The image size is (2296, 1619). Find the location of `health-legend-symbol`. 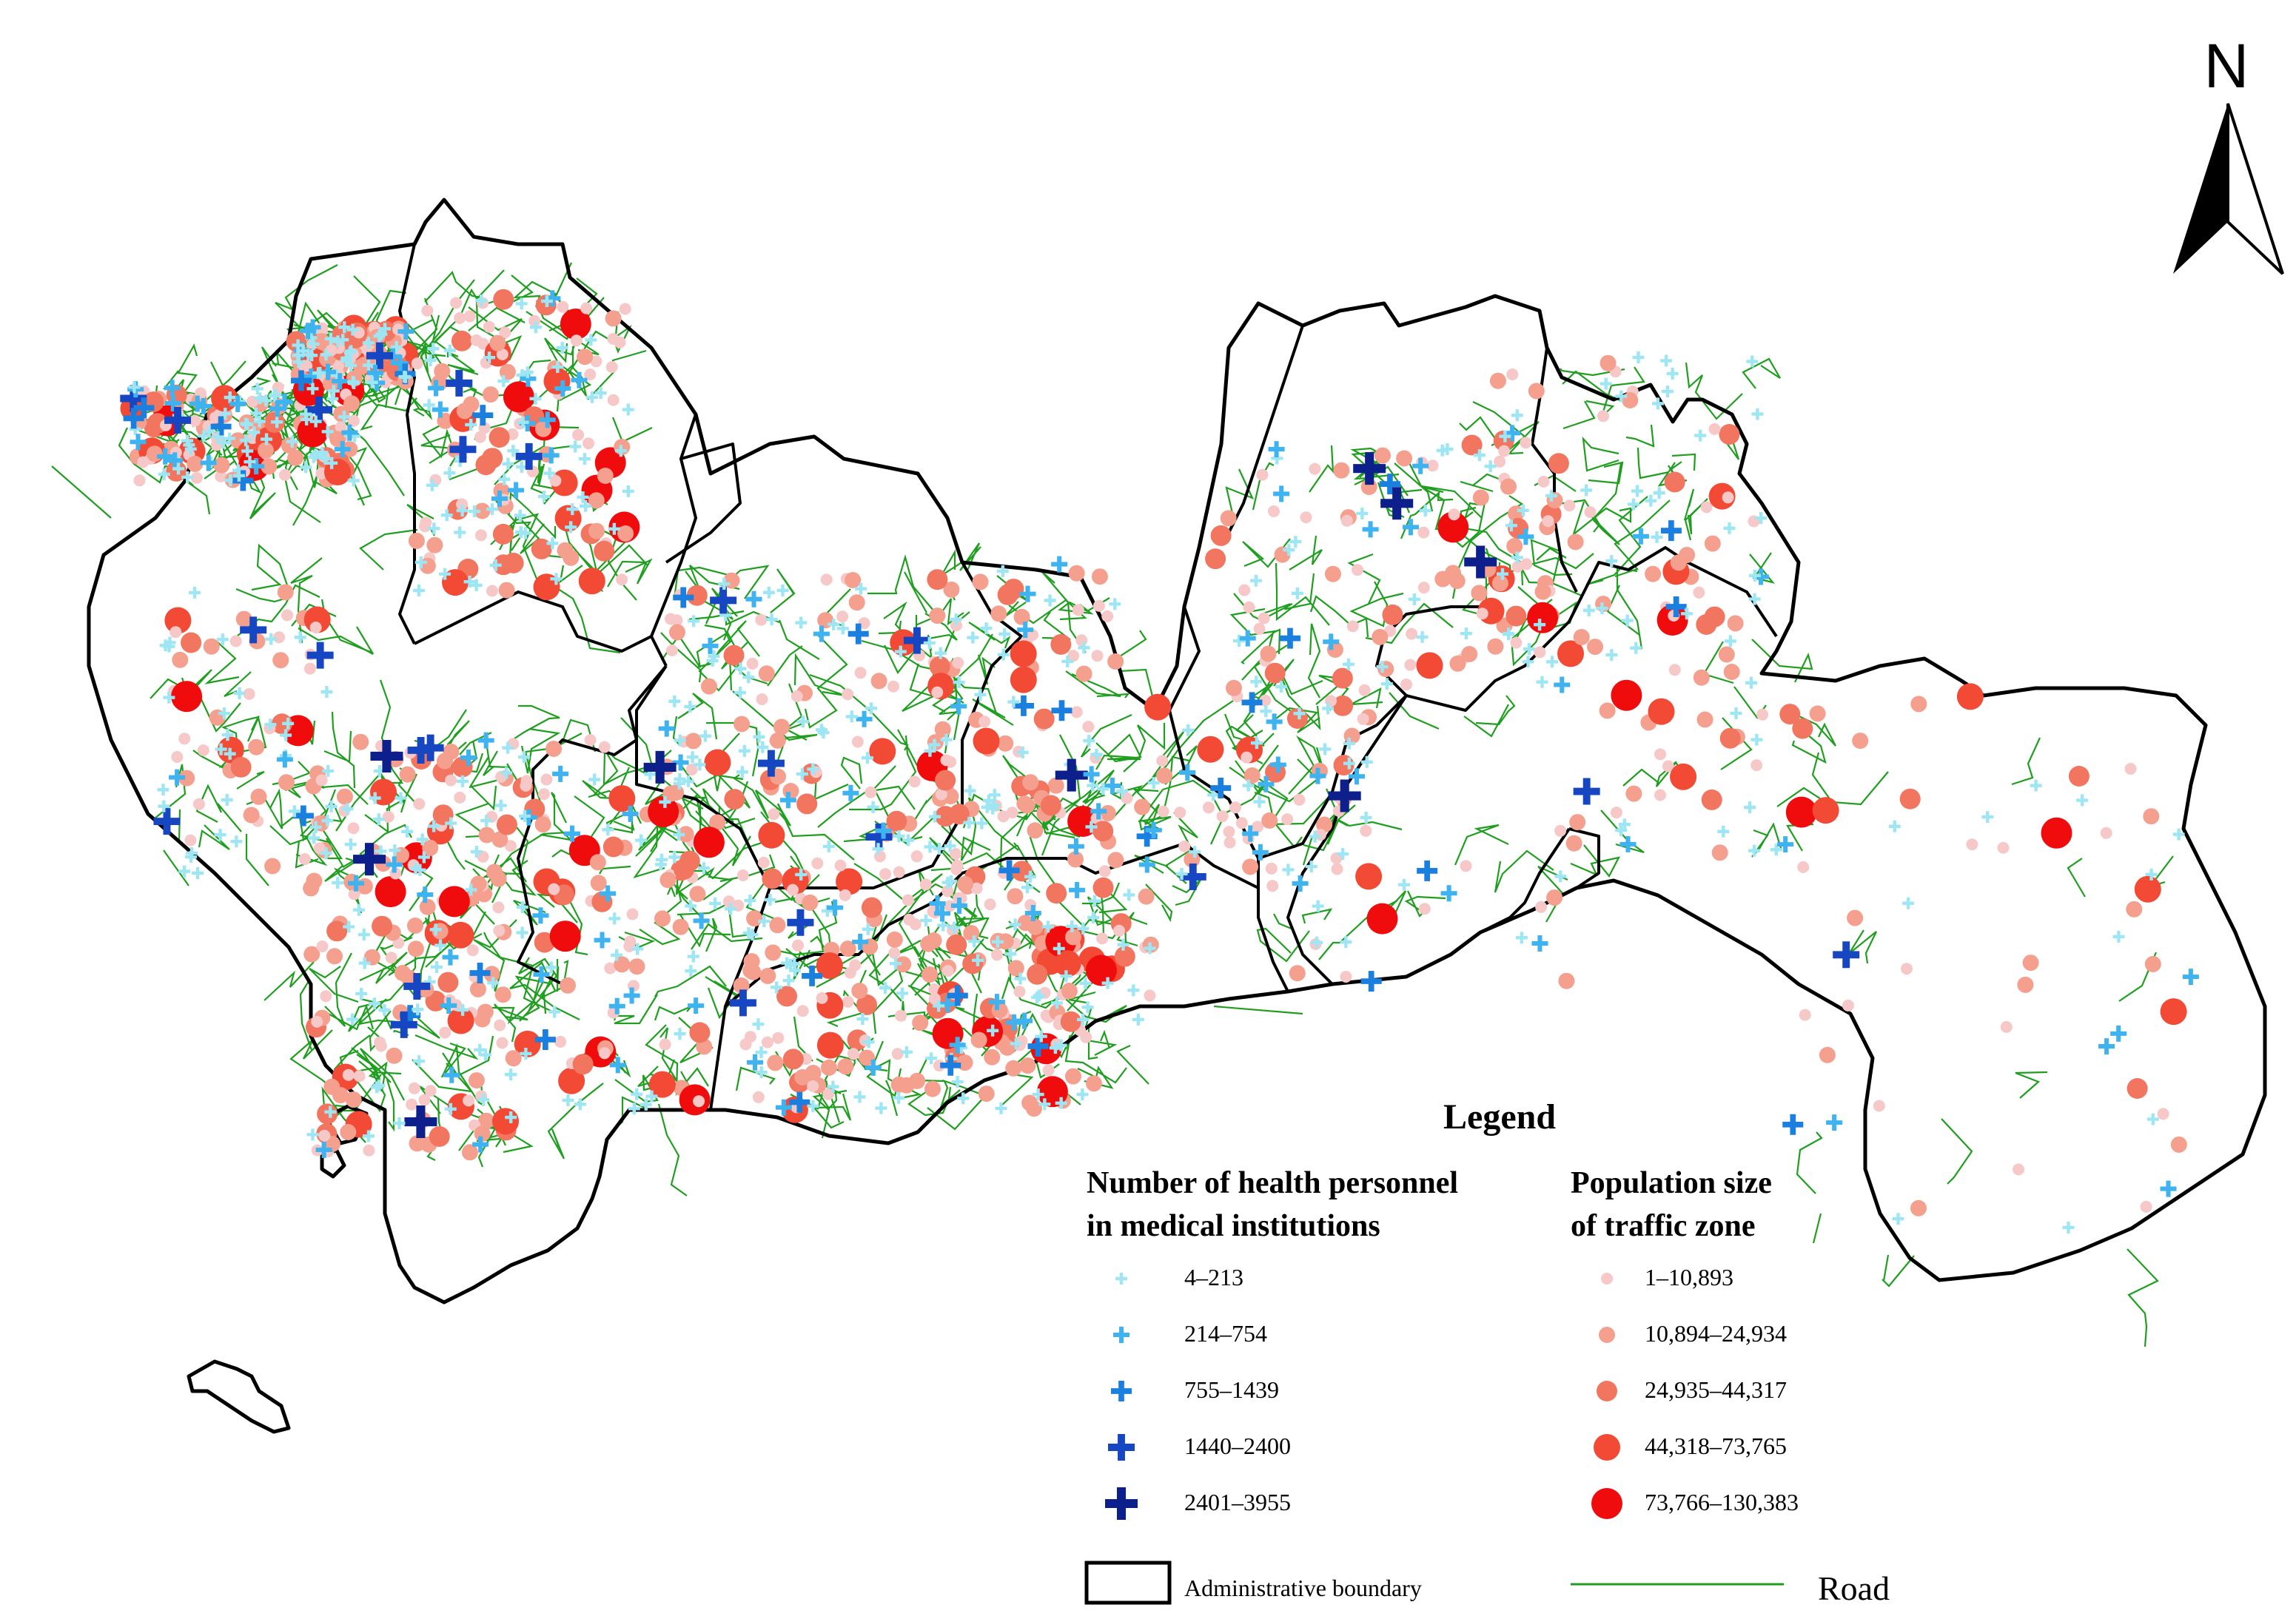

health-legend-symbol is located at coordinates (1122, 1278).